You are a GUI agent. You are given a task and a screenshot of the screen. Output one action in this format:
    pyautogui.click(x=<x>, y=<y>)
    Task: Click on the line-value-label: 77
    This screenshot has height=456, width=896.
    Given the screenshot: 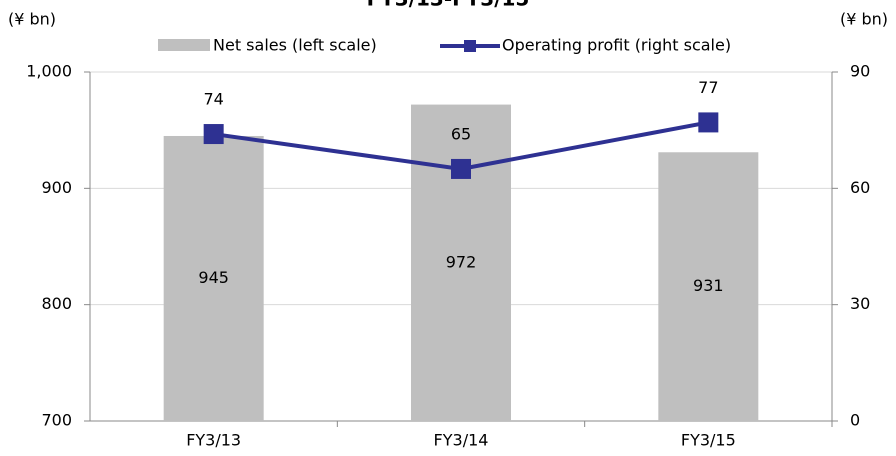 What is the action you would take?
    pyautogui.click(x=708, y=87)
    